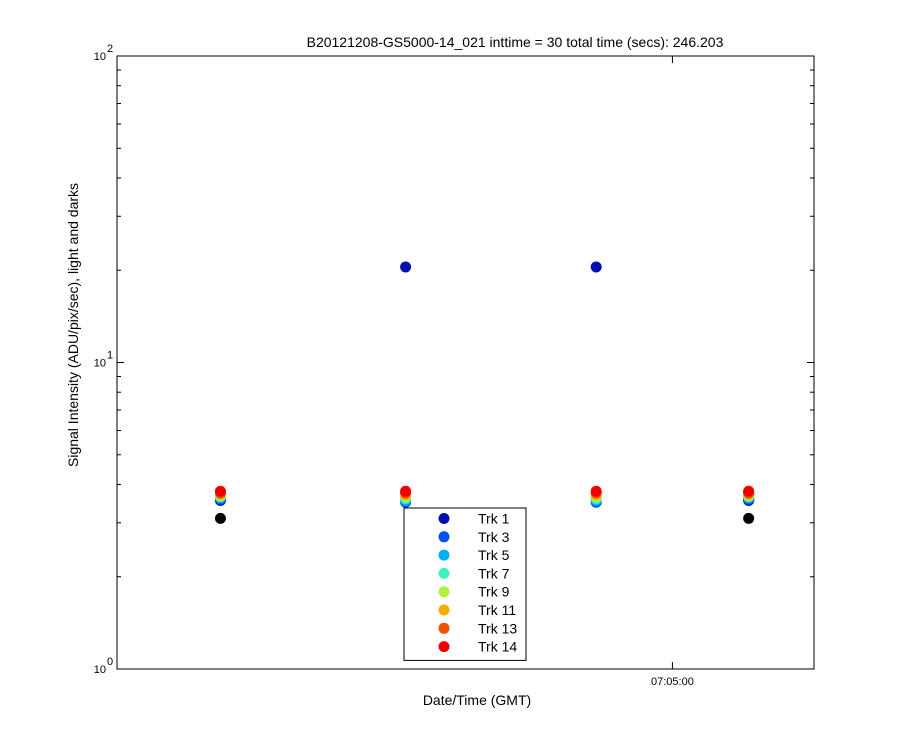 Image resolution: width=900 pixels, height=750 pixels. I want to click on legend-label-trk-1: Trk 1, so click(494, 519).